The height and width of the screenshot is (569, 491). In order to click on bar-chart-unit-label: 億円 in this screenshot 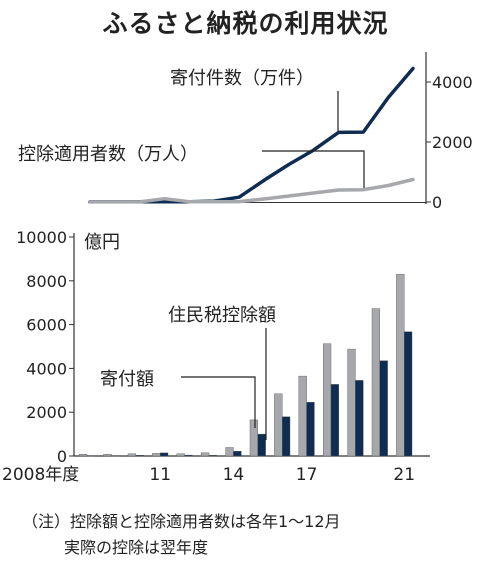, I will do `click(102, 242)`.